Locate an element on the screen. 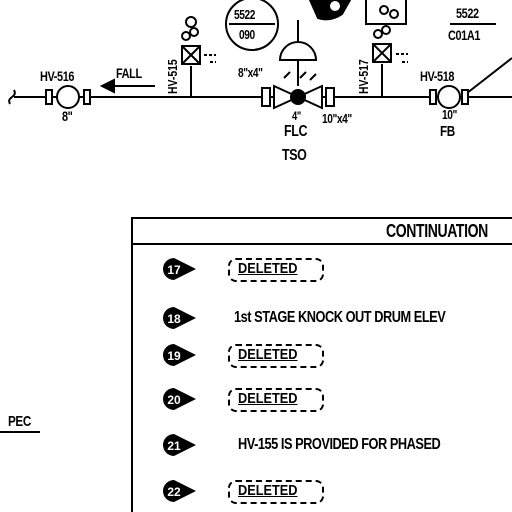 This screenshot has height=512, width=512. label-control-size: 4" is located at coordinates (296, 116).